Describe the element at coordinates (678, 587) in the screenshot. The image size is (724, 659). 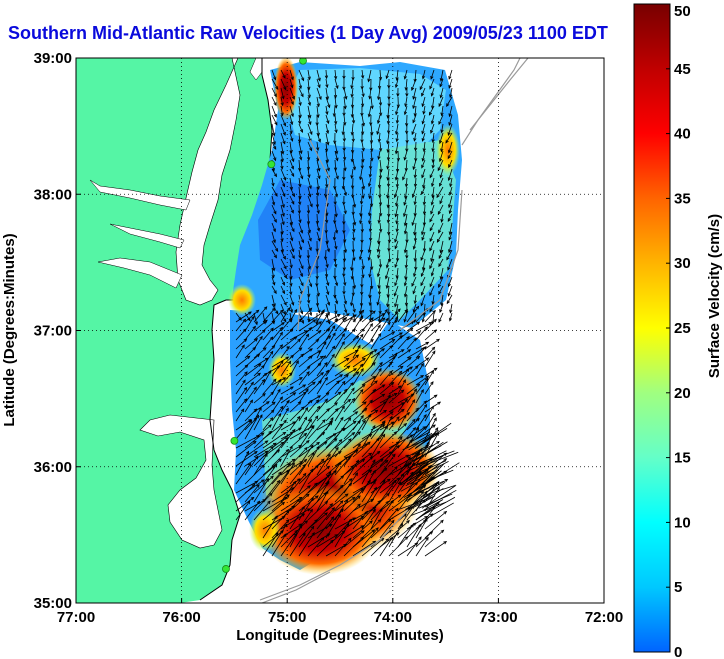
I see `colorbar-tick-label: 5` at that location.